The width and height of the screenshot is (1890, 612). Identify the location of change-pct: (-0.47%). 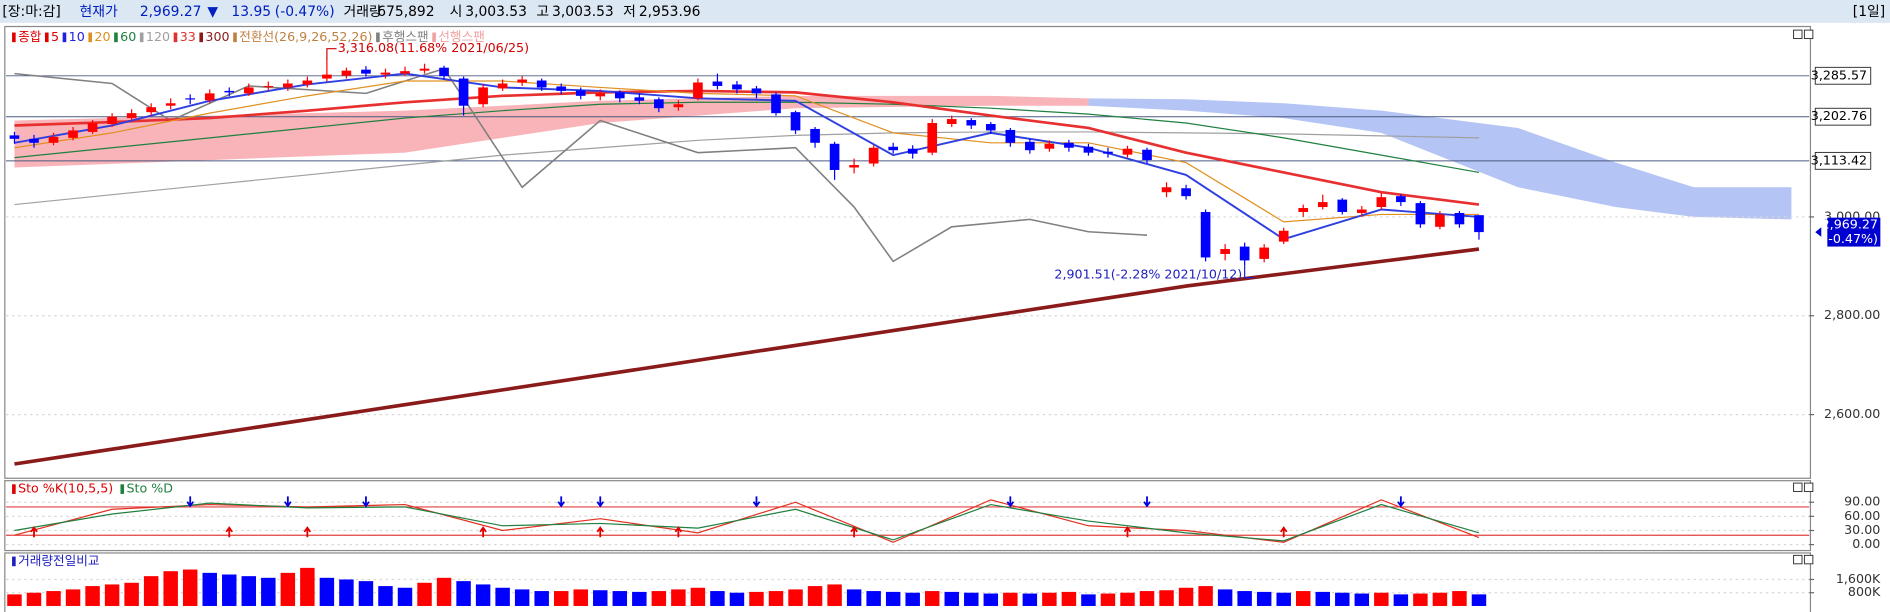
(305, 12).